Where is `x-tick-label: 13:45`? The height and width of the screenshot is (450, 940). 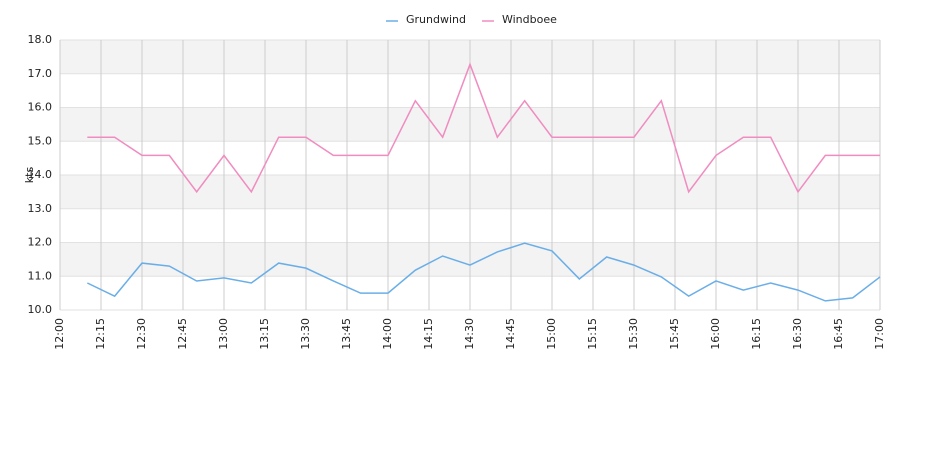 x-tick-label: 13:45 is located at coordinates (346, 334).